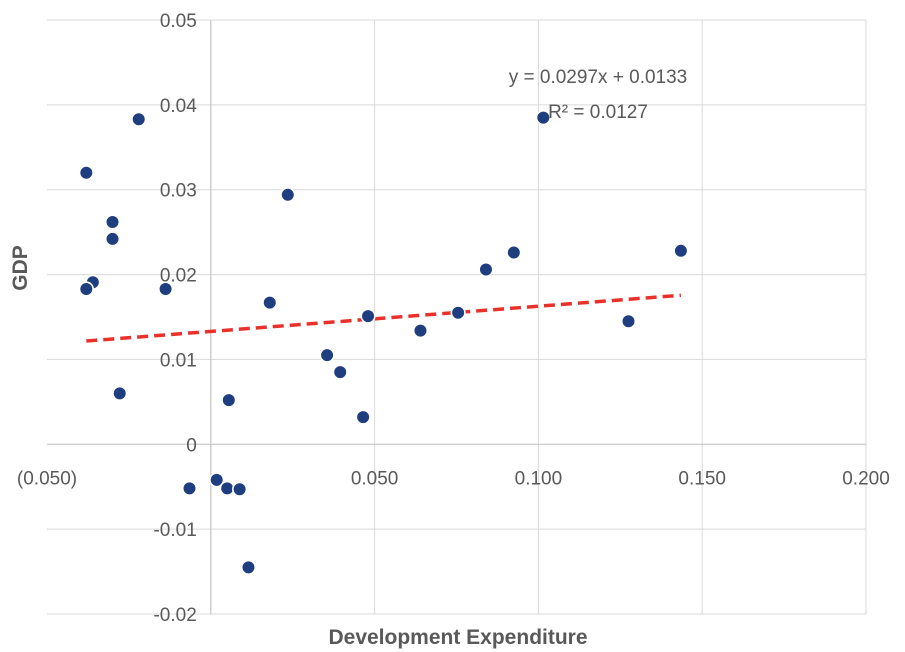 The width and height of the screenshot is (905, 652). What do you see at coordinates (457, 637) in the screenshot?
I see `x-axis-title: Development Expenditure` at bounding box center [457, 637].